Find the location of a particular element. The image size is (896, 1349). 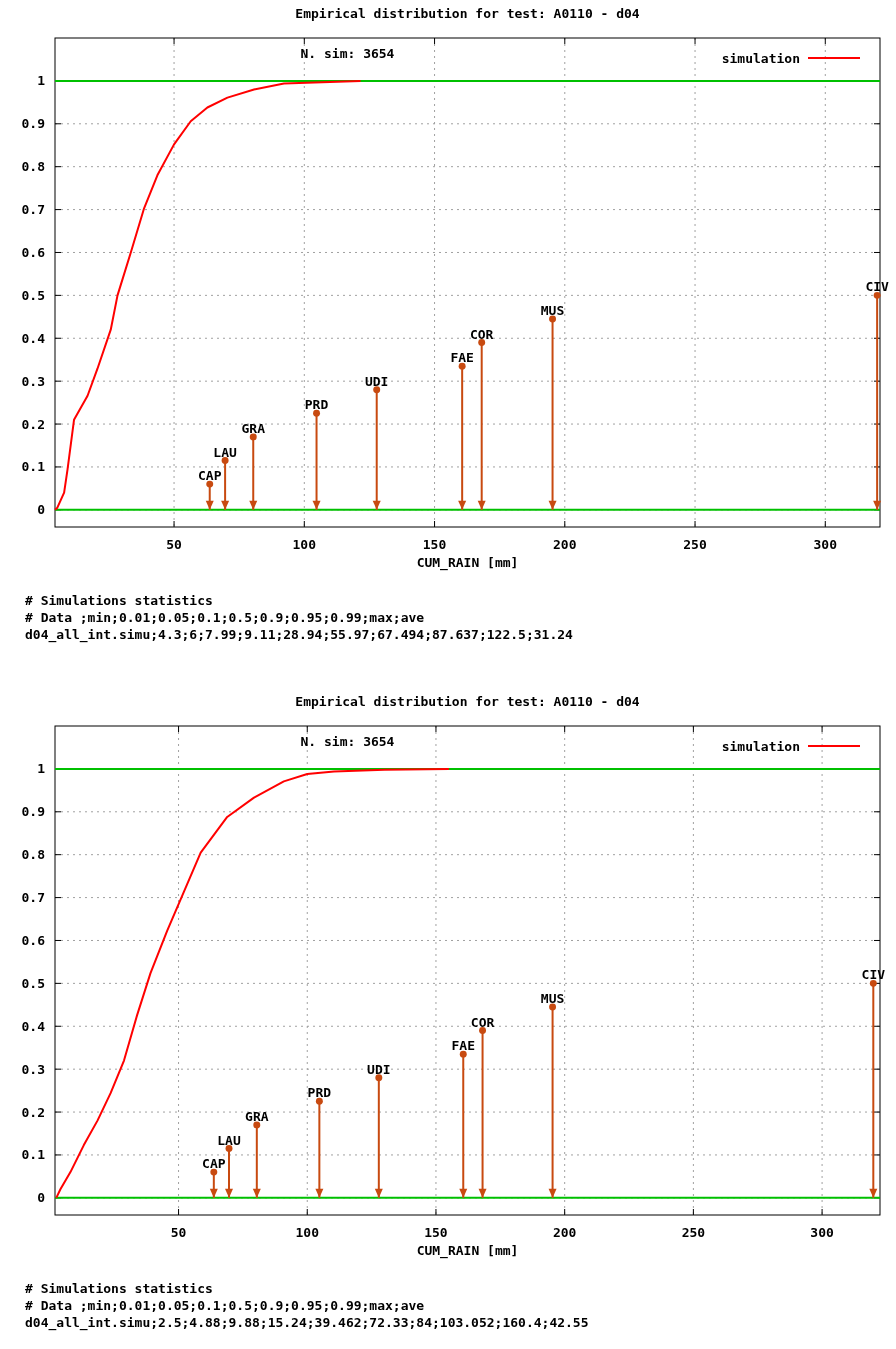

text: d04_all_int.simu;2.5;4.88;9.88;15.24;39.462;72.33;84;103.052;160.4;42.55 is located at coordinates (307, 1323).